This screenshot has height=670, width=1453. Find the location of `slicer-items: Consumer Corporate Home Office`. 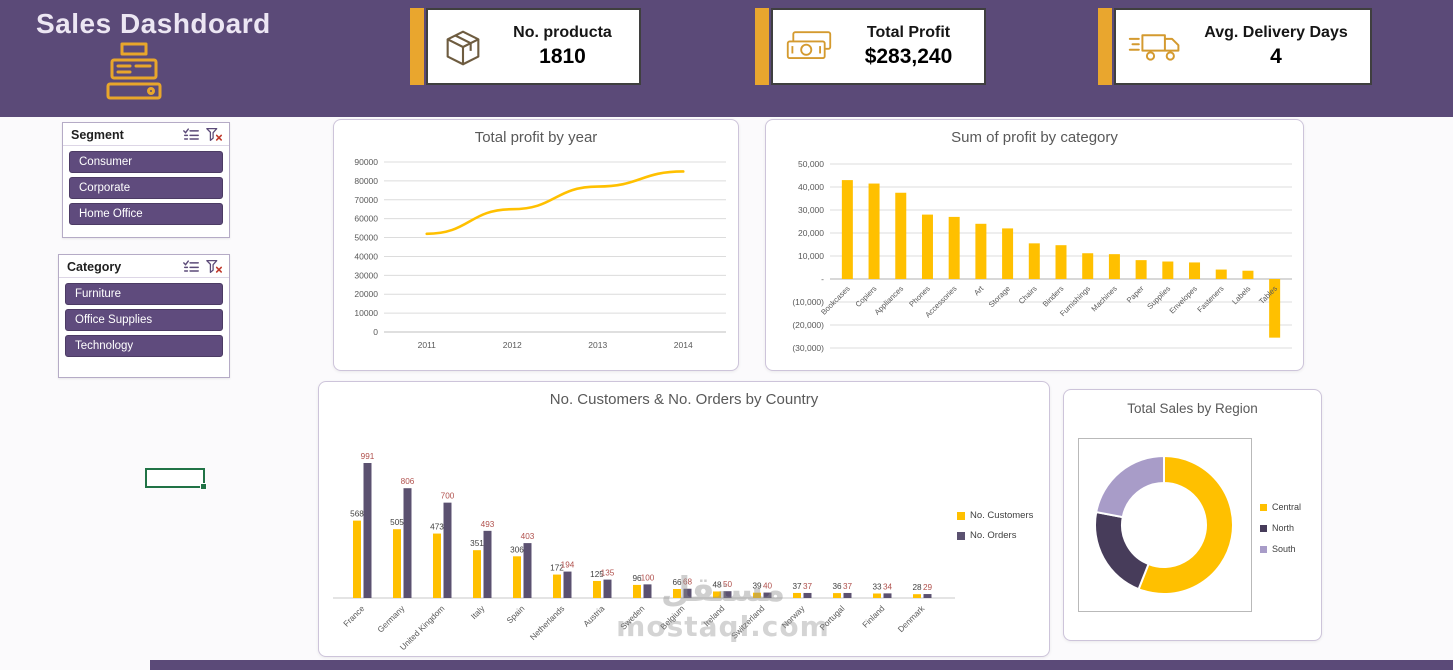

slicer-items: Consumer Corporate Home Office is located at coordinates (146, 188).